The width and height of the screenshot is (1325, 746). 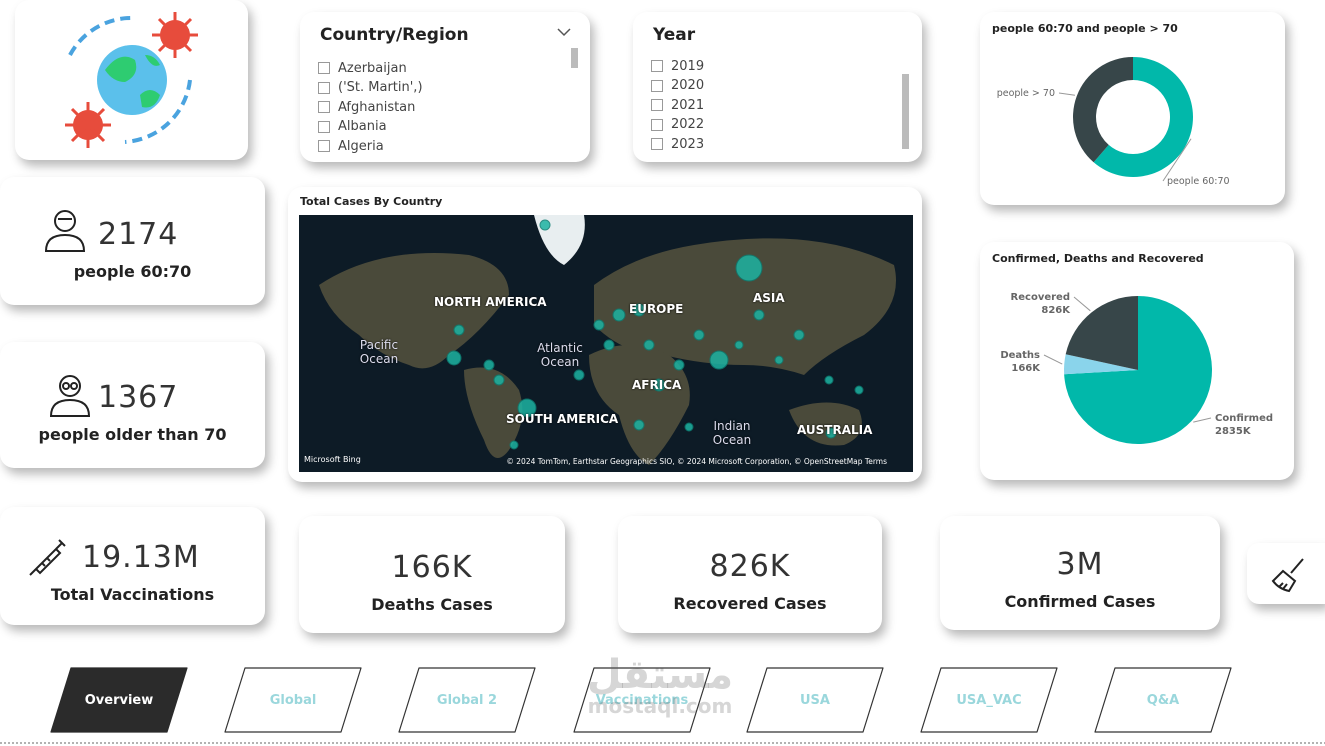 What do you see at coordinates (138, 397) in the screenshot?
I see `kpi-value: 1367` at bounding box center [138, 397].